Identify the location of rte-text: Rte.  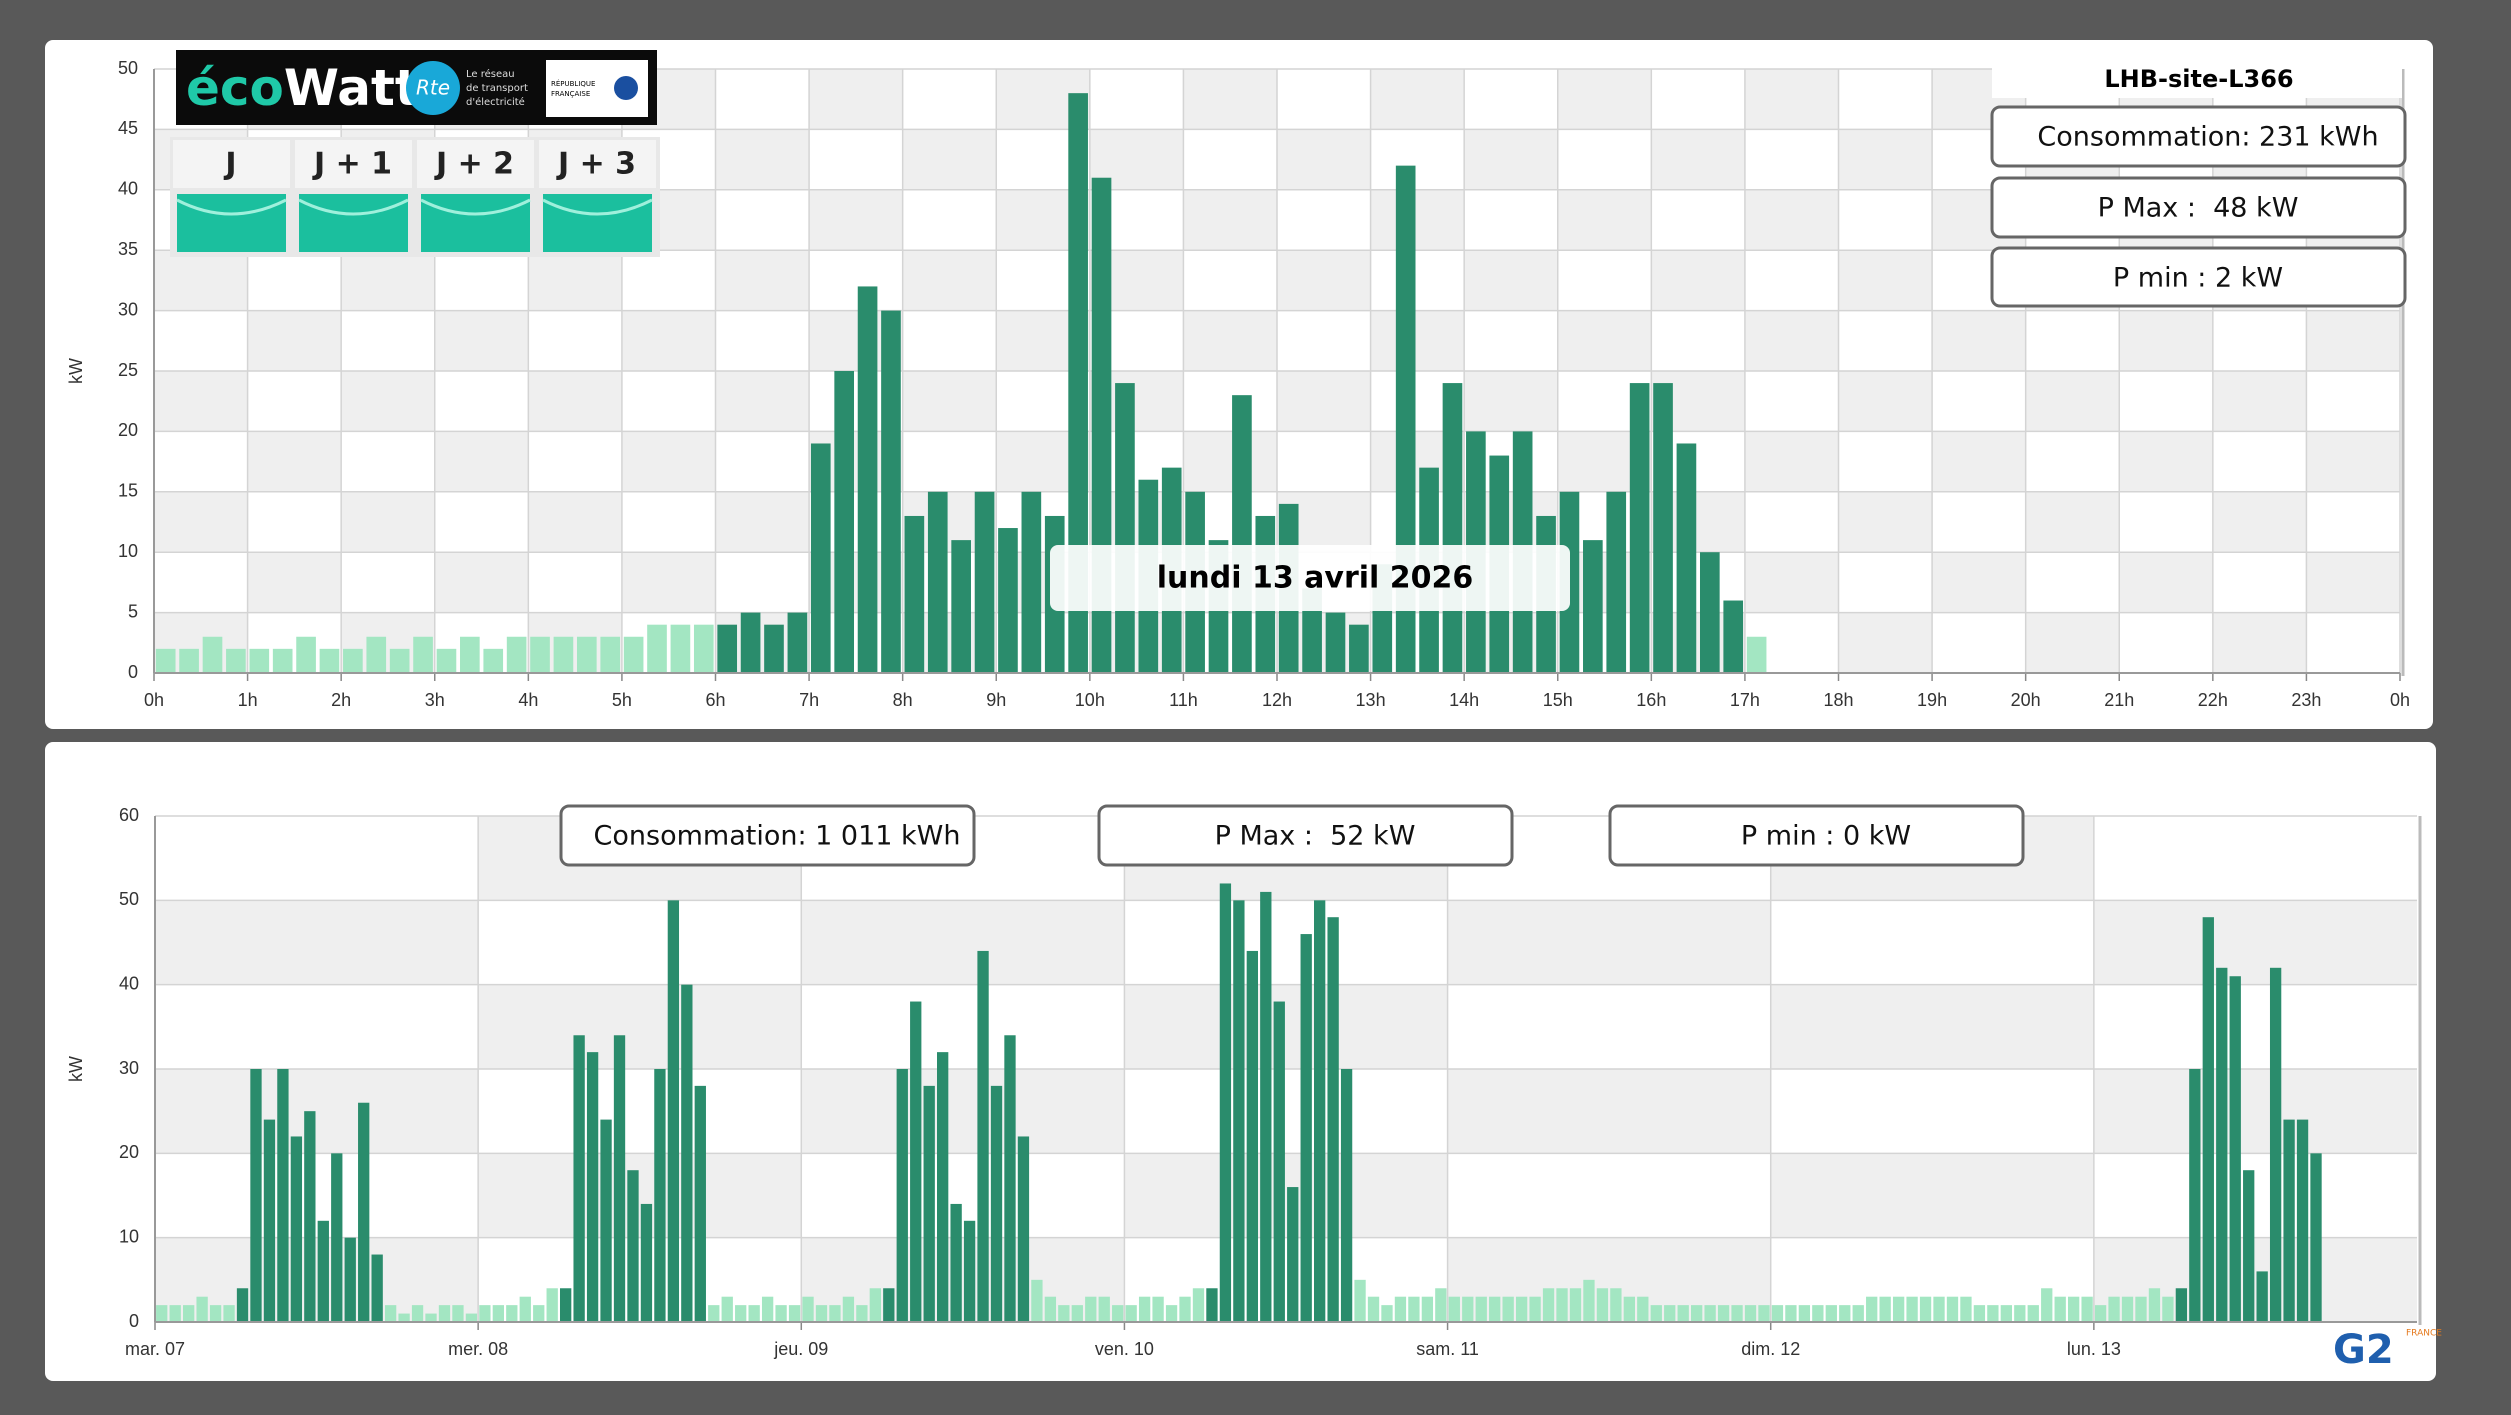
(433, 88).